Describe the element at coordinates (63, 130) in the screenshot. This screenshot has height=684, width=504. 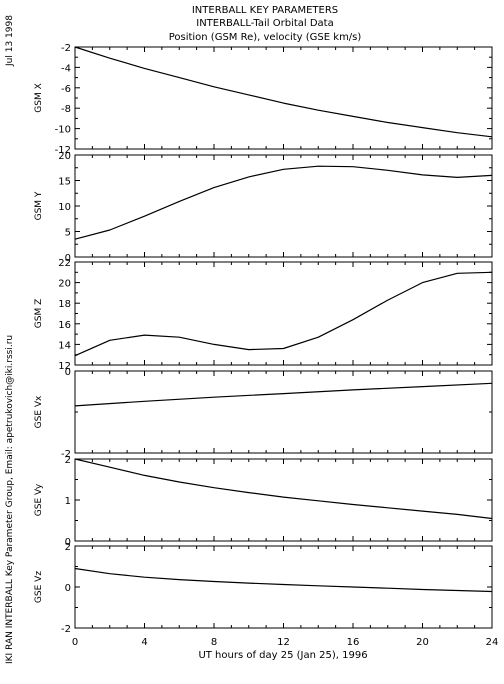
I see `panel-1-ytick-label: -10` at that location.